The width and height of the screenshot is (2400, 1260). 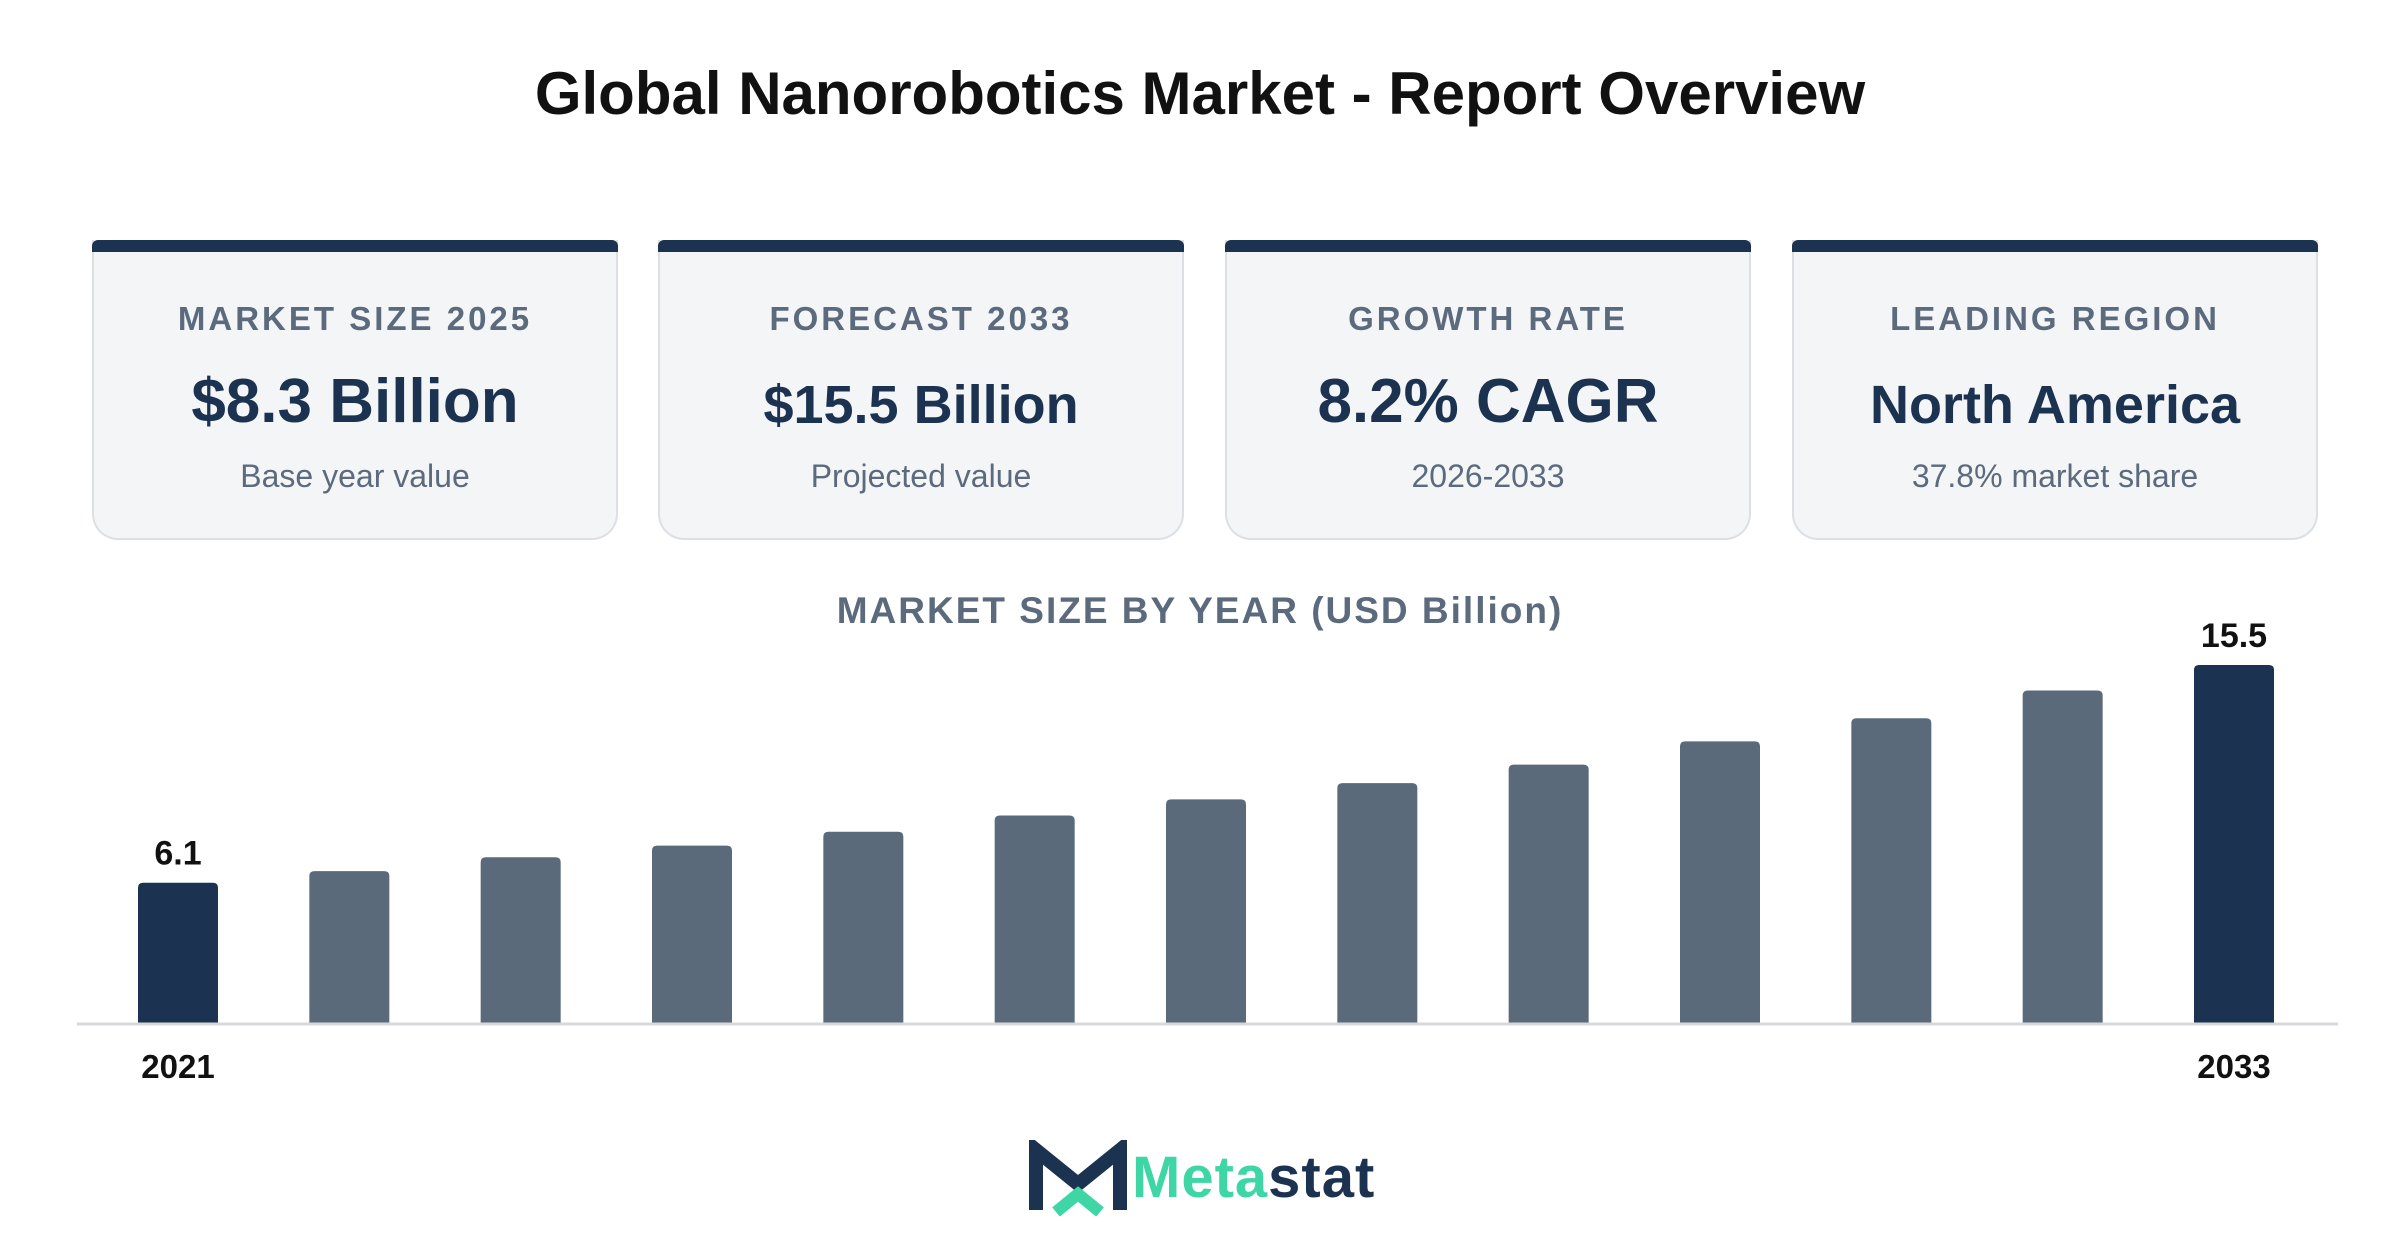 What do you see at coordinates (177, 854) in the screenshot?
I see `value-label-2021: 6.1` at bounding box center [177, 854].